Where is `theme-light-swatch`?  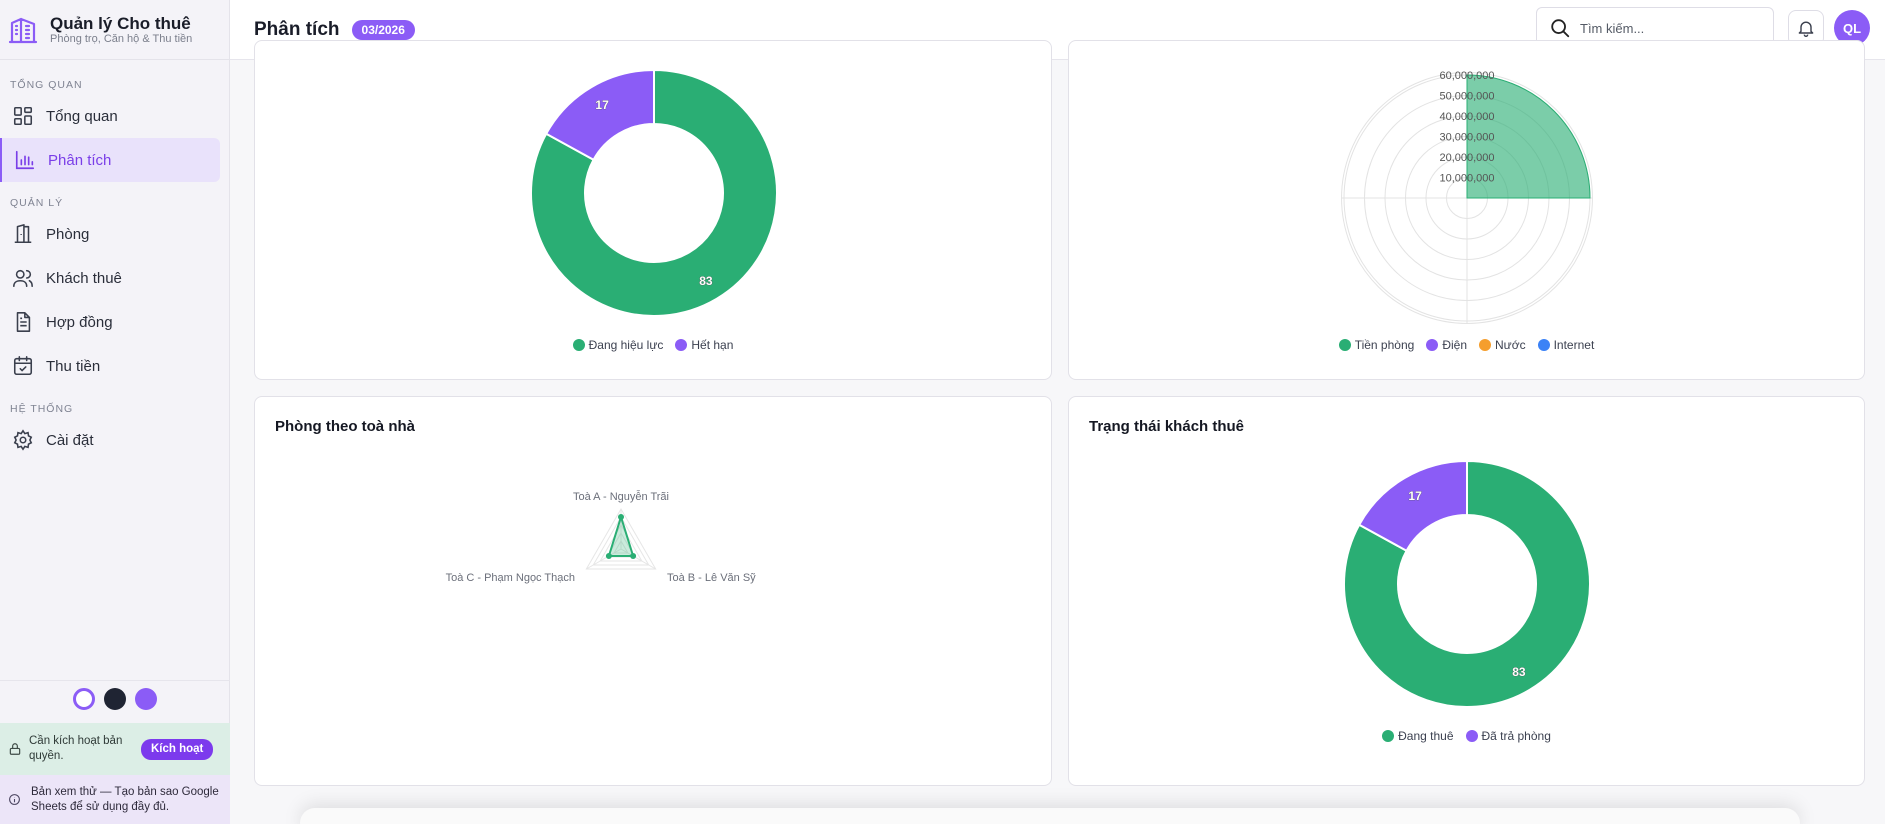
theme-light-swatch is located at coordinates (84, 698).